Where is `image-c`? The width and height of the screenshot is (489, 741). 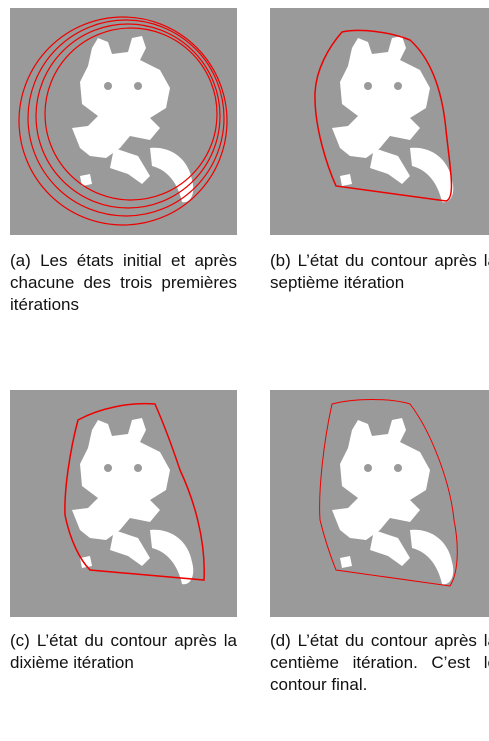 image-c is located at coordinates (123, 503).